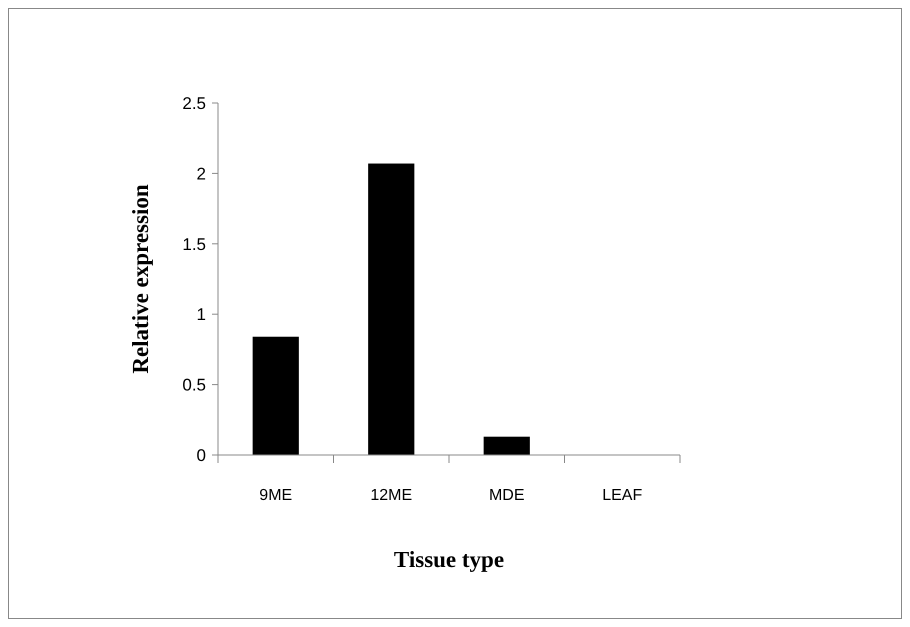 The image size is (910, 627). I want to click on y-tick-label: 1, so click(201, 314).